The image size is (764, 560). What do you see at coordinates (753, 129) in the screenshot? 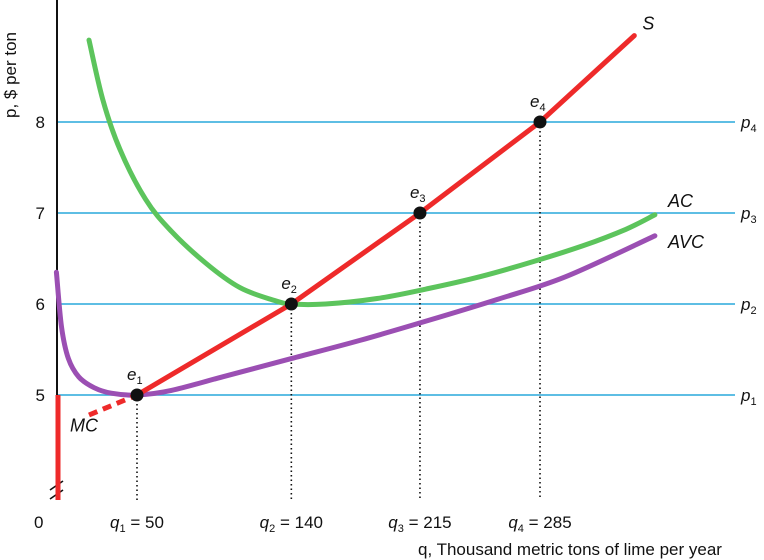
I see `price-label-p4-sub: 4` at bounding box center [753, 129].